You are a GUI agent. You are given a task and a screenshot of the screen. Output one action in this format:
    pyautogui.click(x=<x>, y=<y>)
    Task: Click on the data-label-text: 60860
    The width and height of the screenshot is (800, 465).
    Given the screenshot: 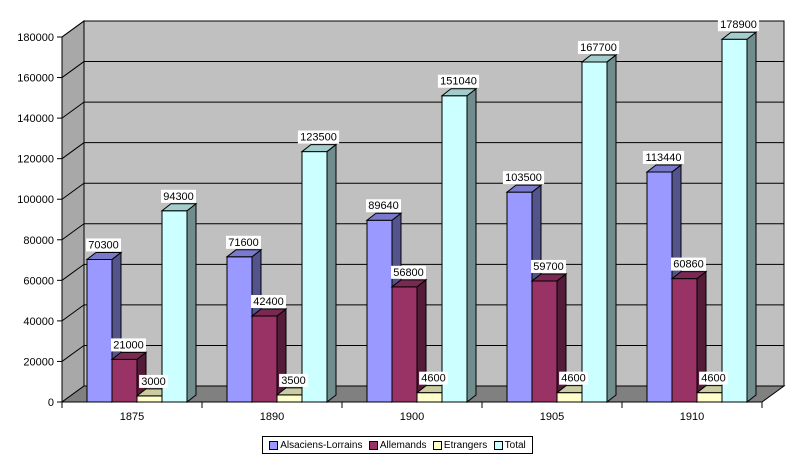 What is the action you would take?
    pyautogui.click(x=688, y=265)
    